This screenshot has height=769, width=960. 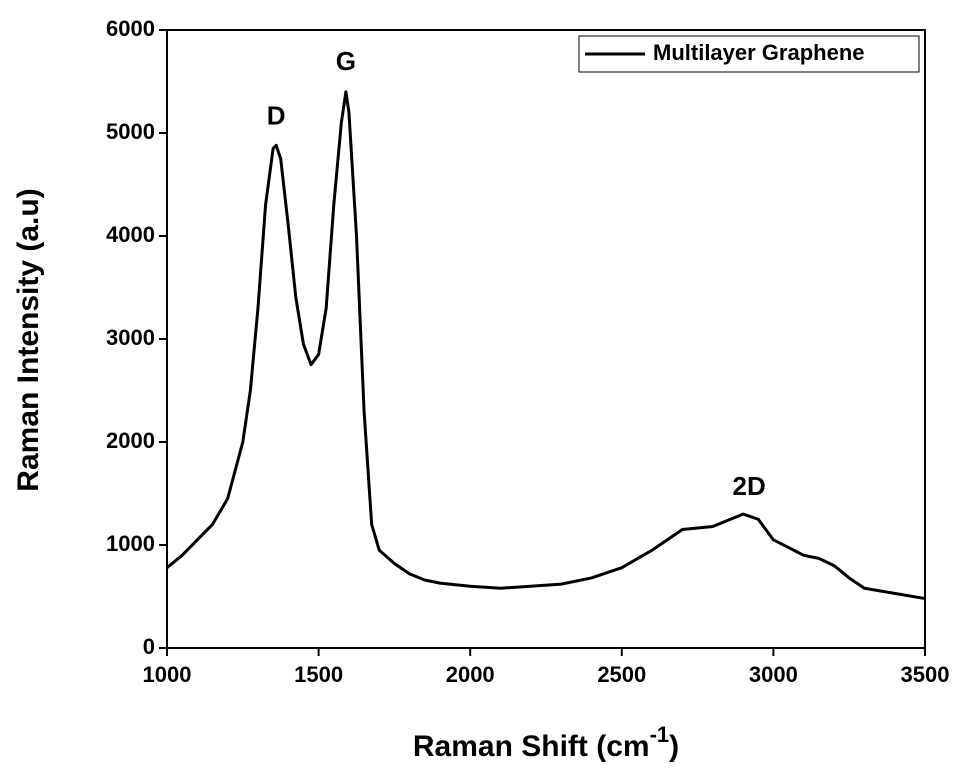 I want to click on legend-label: Multilayer Graphene, so click(x=759, y=52).